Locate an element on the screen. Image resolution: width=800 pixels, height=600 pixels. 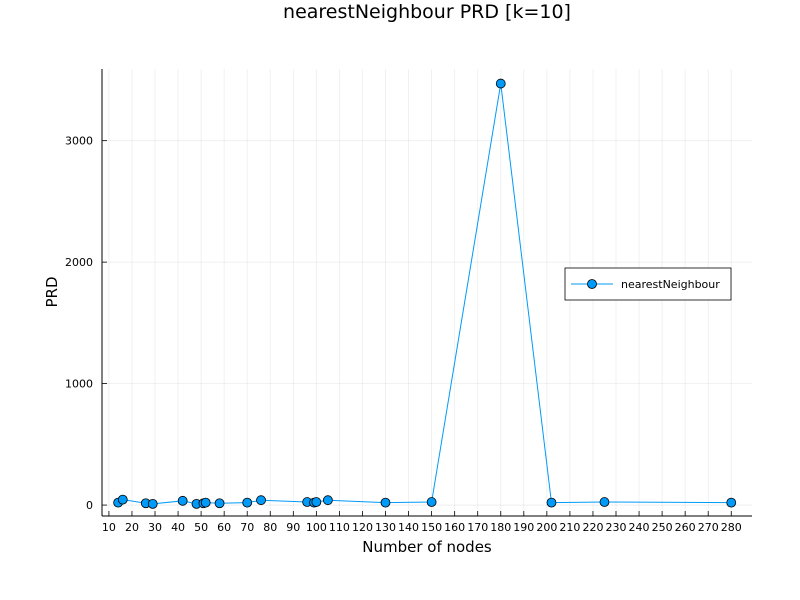
x-tick-label: 160 is located at coordinates (454, 527).